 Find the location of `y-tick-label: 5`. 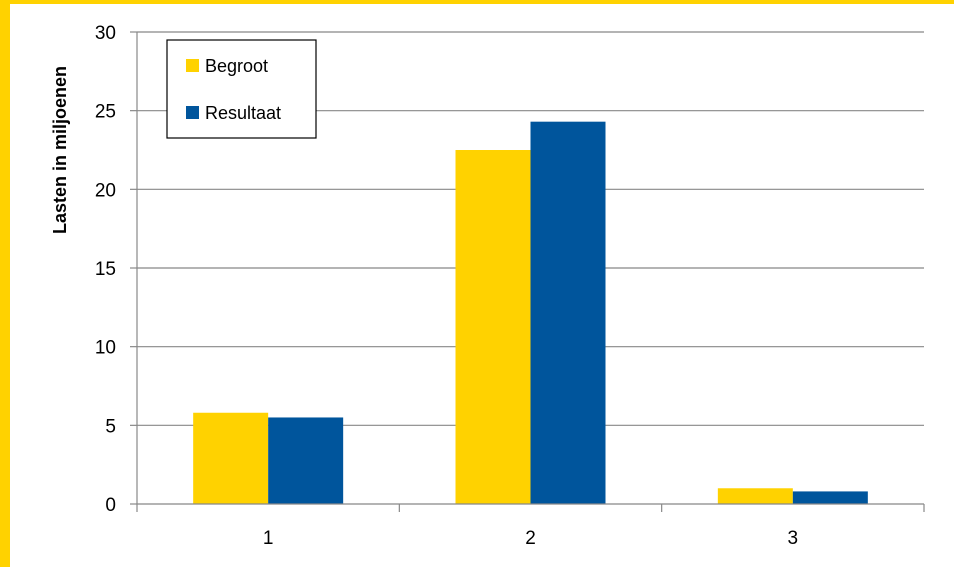

y-tick-label: 5 is located at coordinates (110, 426).